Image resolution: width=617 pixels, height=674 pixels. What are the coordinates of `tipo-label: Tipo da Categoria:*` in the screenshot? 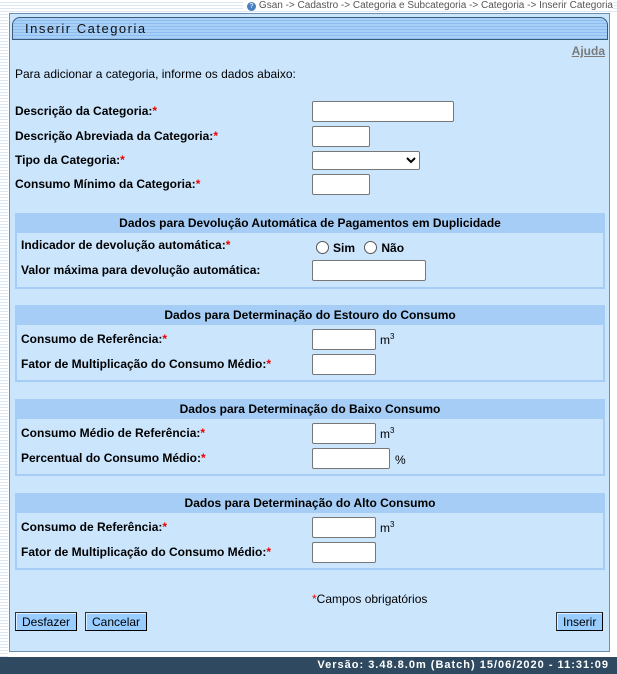 It's located at (70, 160).